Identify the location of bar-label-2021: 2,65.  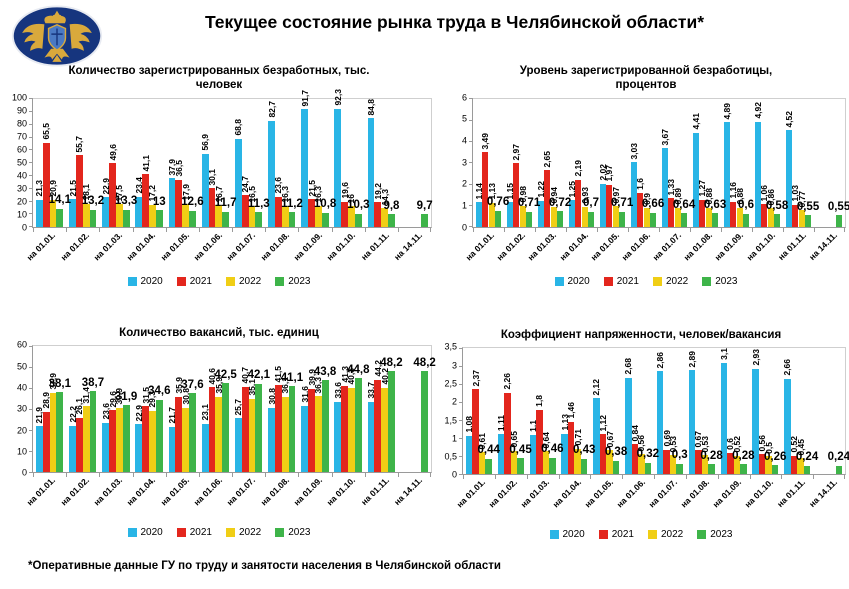
(547, 159).